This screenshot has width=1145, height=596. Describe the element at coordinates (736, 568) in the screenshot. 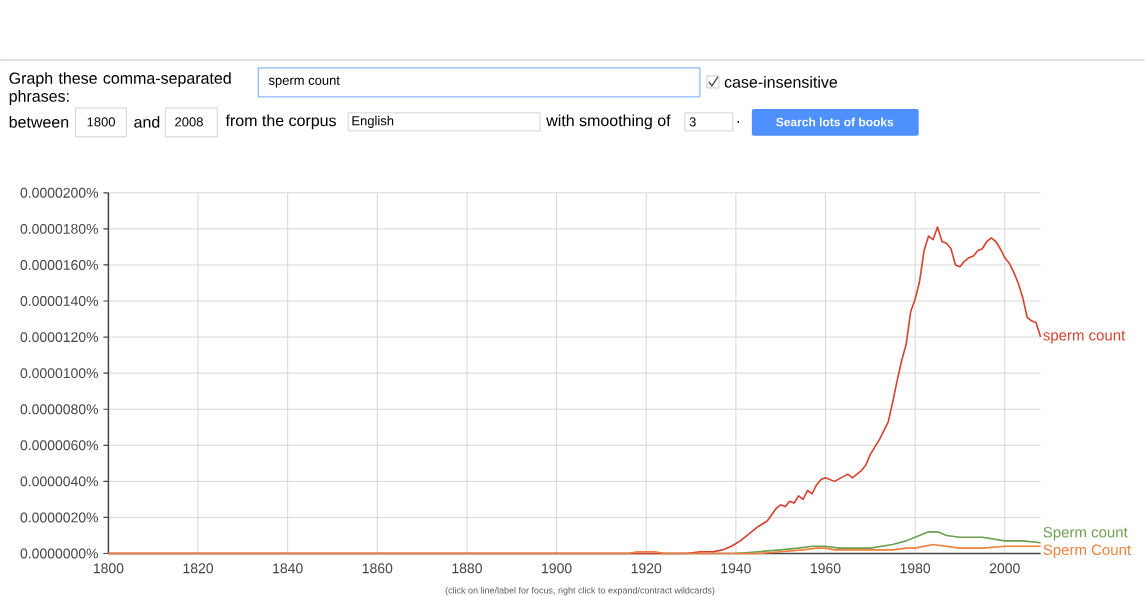

I see `x-tick-label: 1940` at that location.